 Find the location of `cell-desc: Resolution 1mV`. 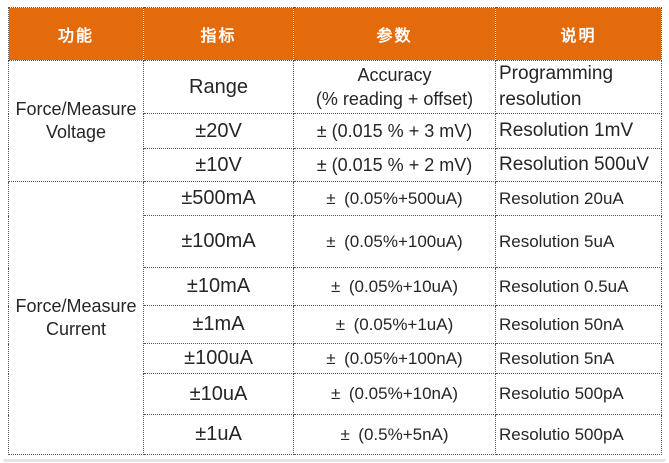

cell-desc: Resolution 1mV is located at coordinates (578, 131).